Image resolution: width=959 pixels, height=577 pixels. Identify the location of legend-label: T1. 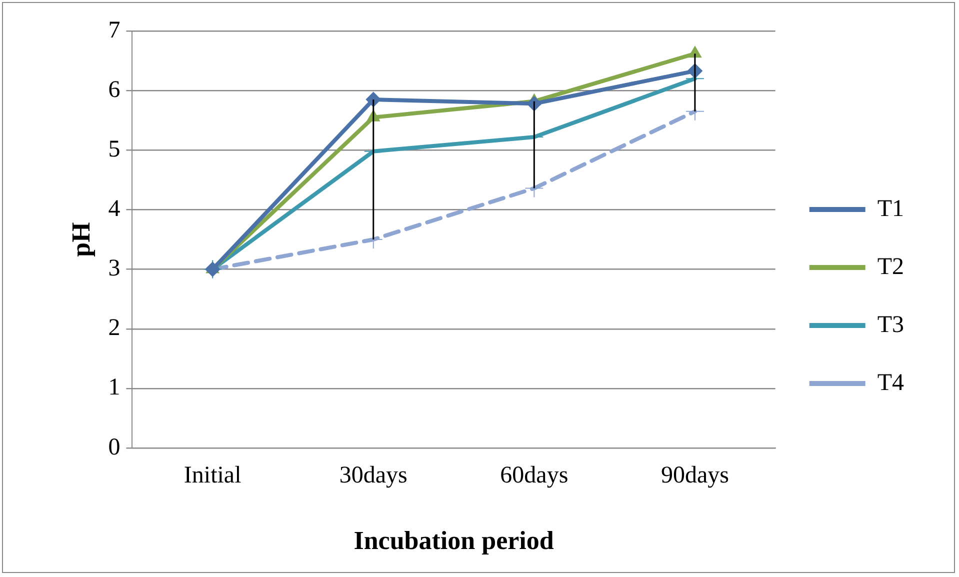
(890, 209).